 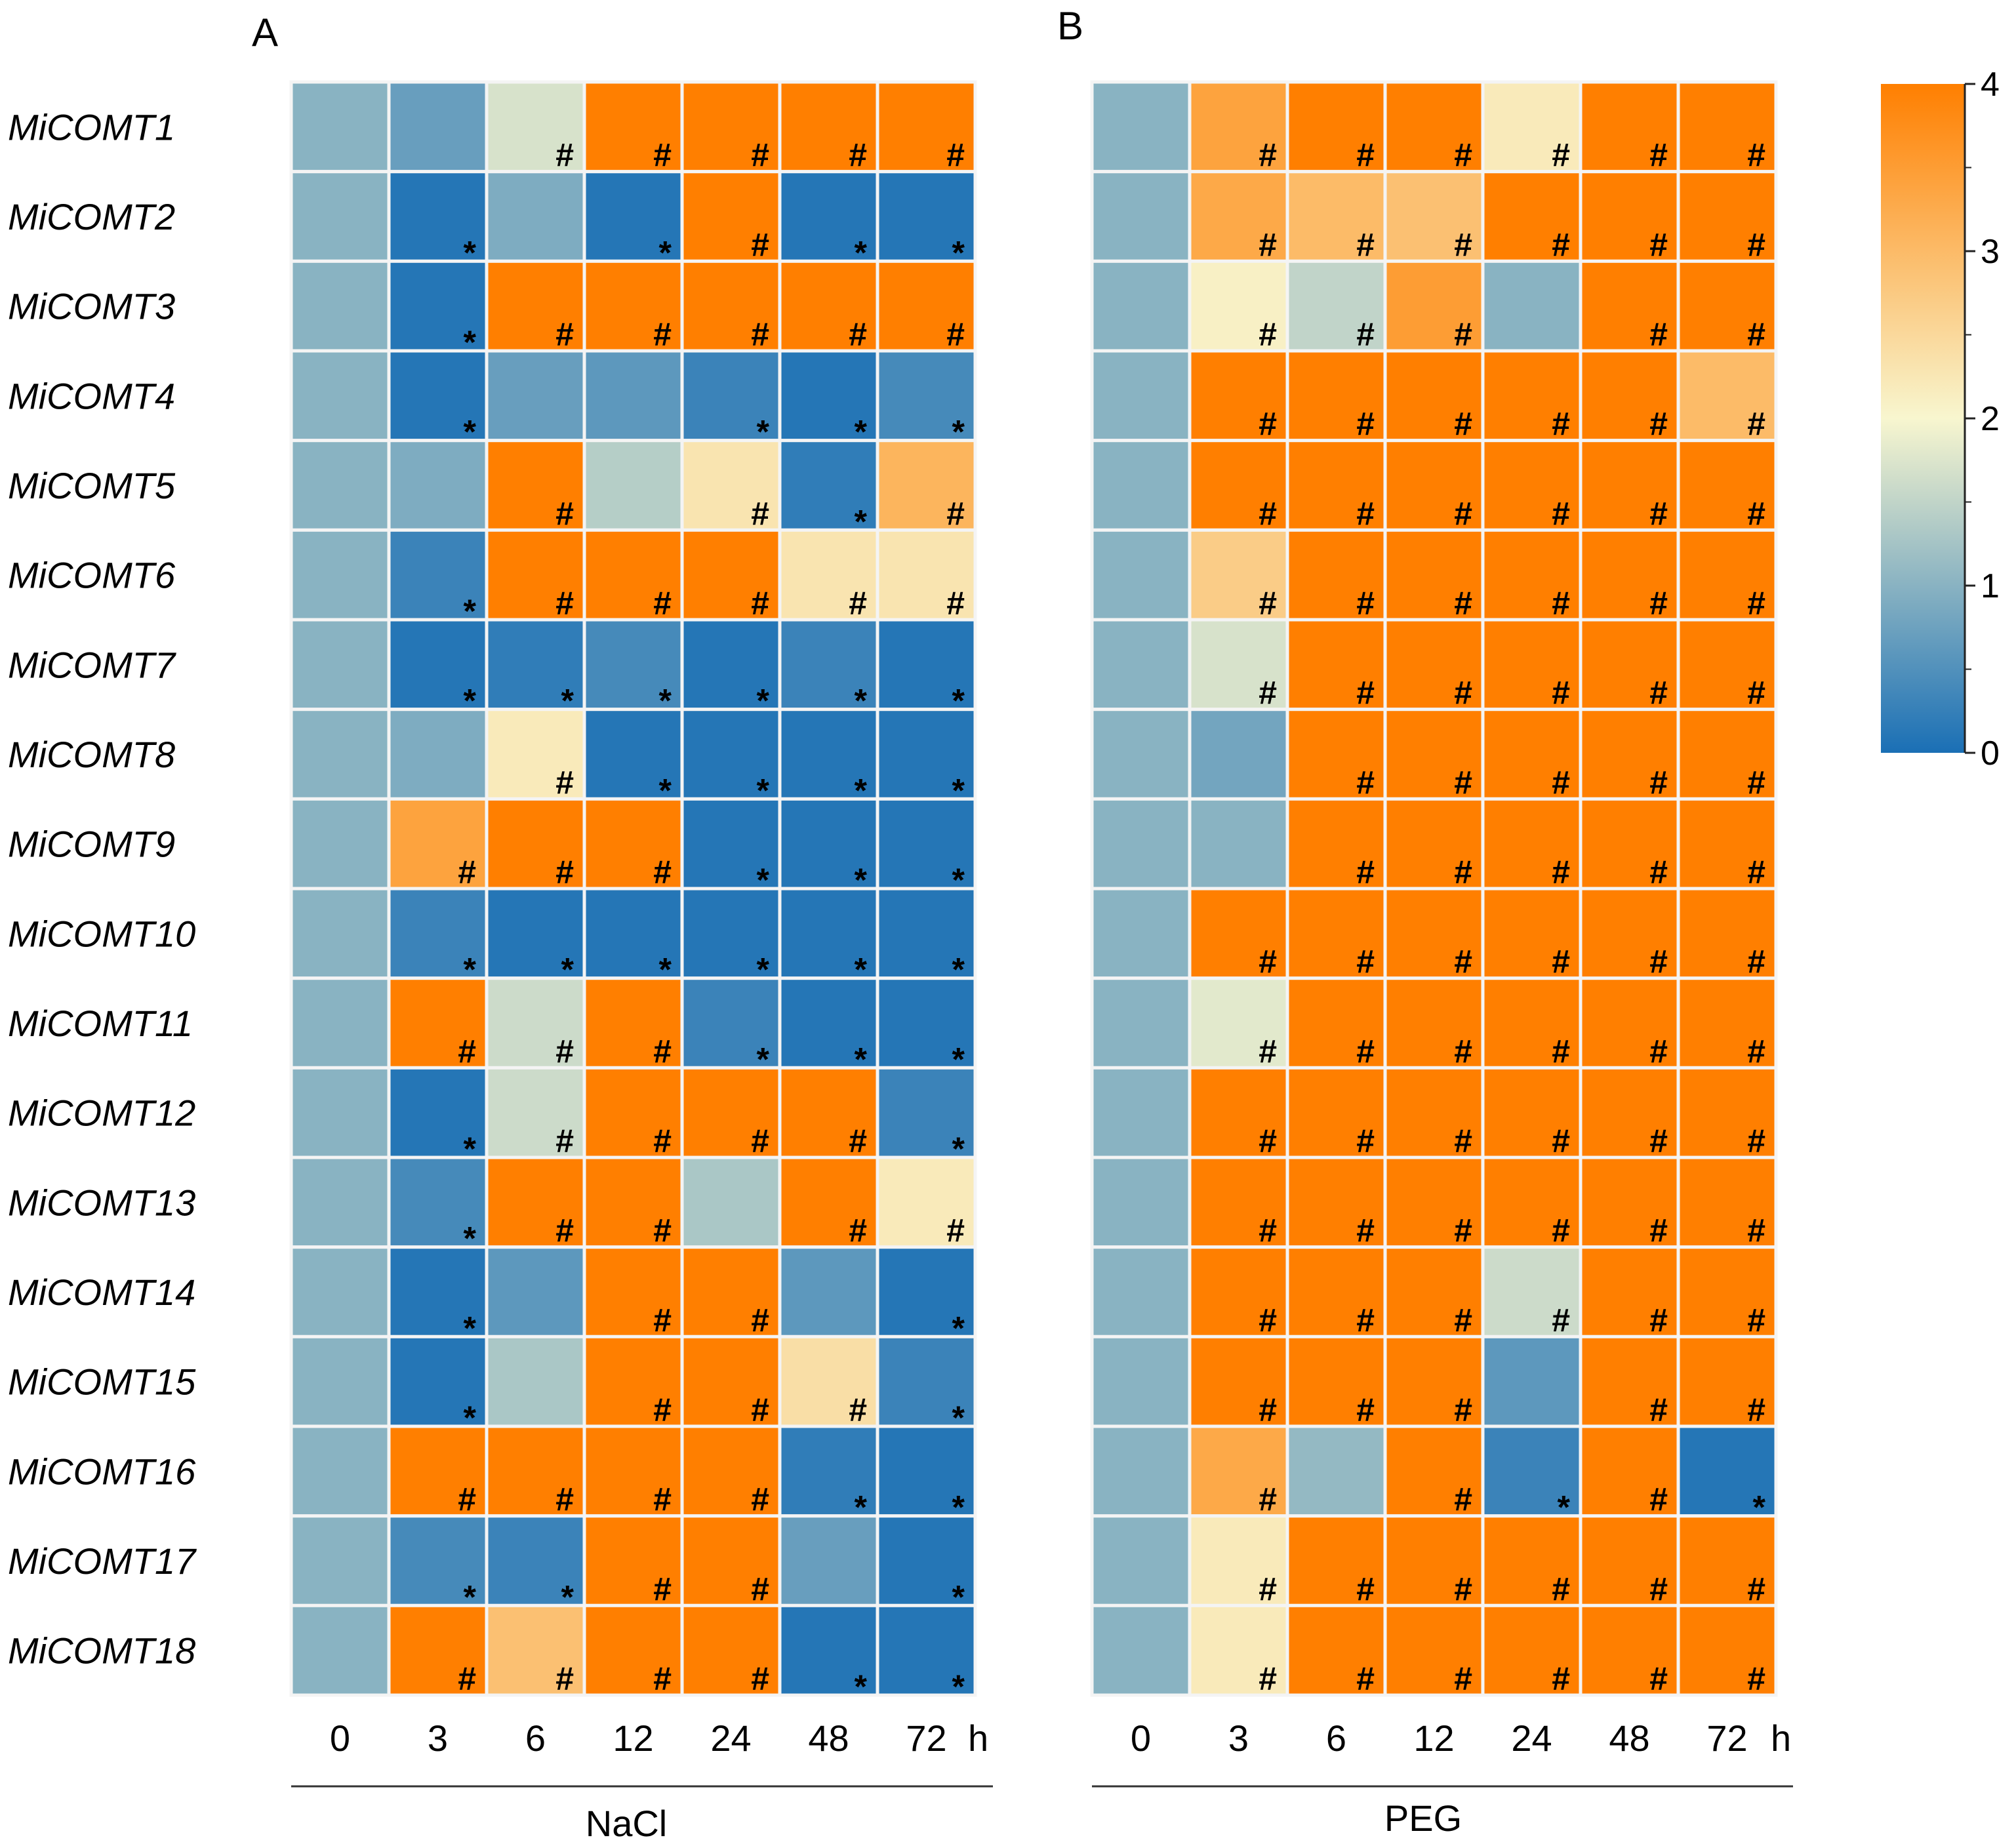 I want to click on increase-marker-a-13-6: #, so click(x=564, y=1231).